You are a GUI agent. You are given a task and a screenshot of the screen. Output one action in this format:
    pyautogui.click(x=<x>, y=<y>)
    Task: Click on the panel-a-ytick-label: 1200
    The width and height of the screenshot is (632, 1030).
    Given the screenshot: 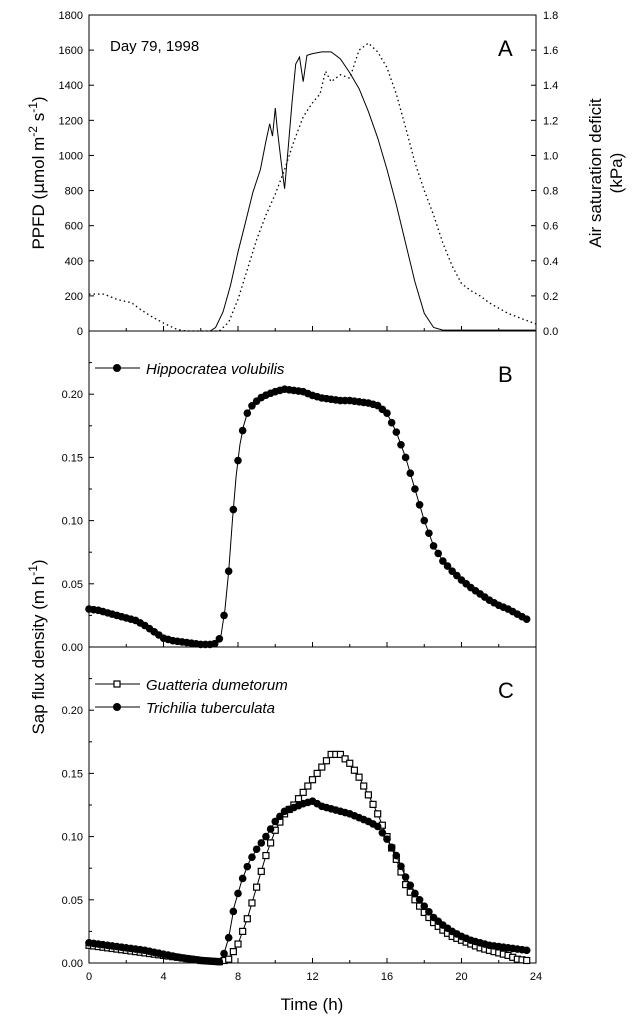 What is the action you would take?
    pyautogui.click(x=71, y=121)
    